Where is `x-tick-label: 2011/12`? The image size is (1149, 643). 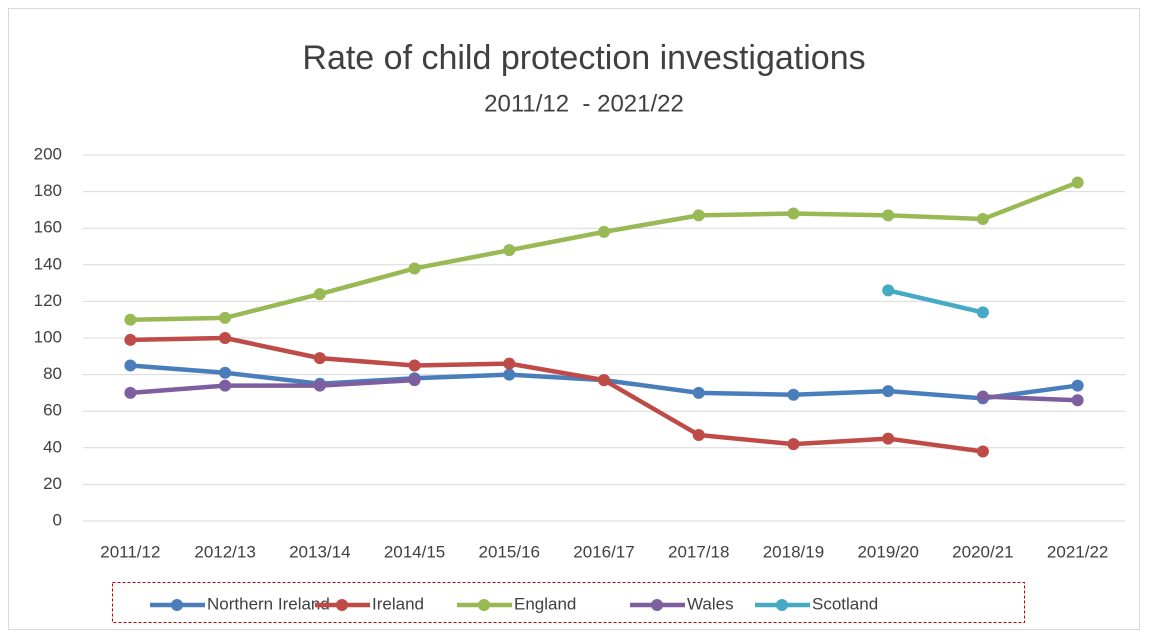
x-tick-label: 2011/12 is located at coordinates (130, 551).